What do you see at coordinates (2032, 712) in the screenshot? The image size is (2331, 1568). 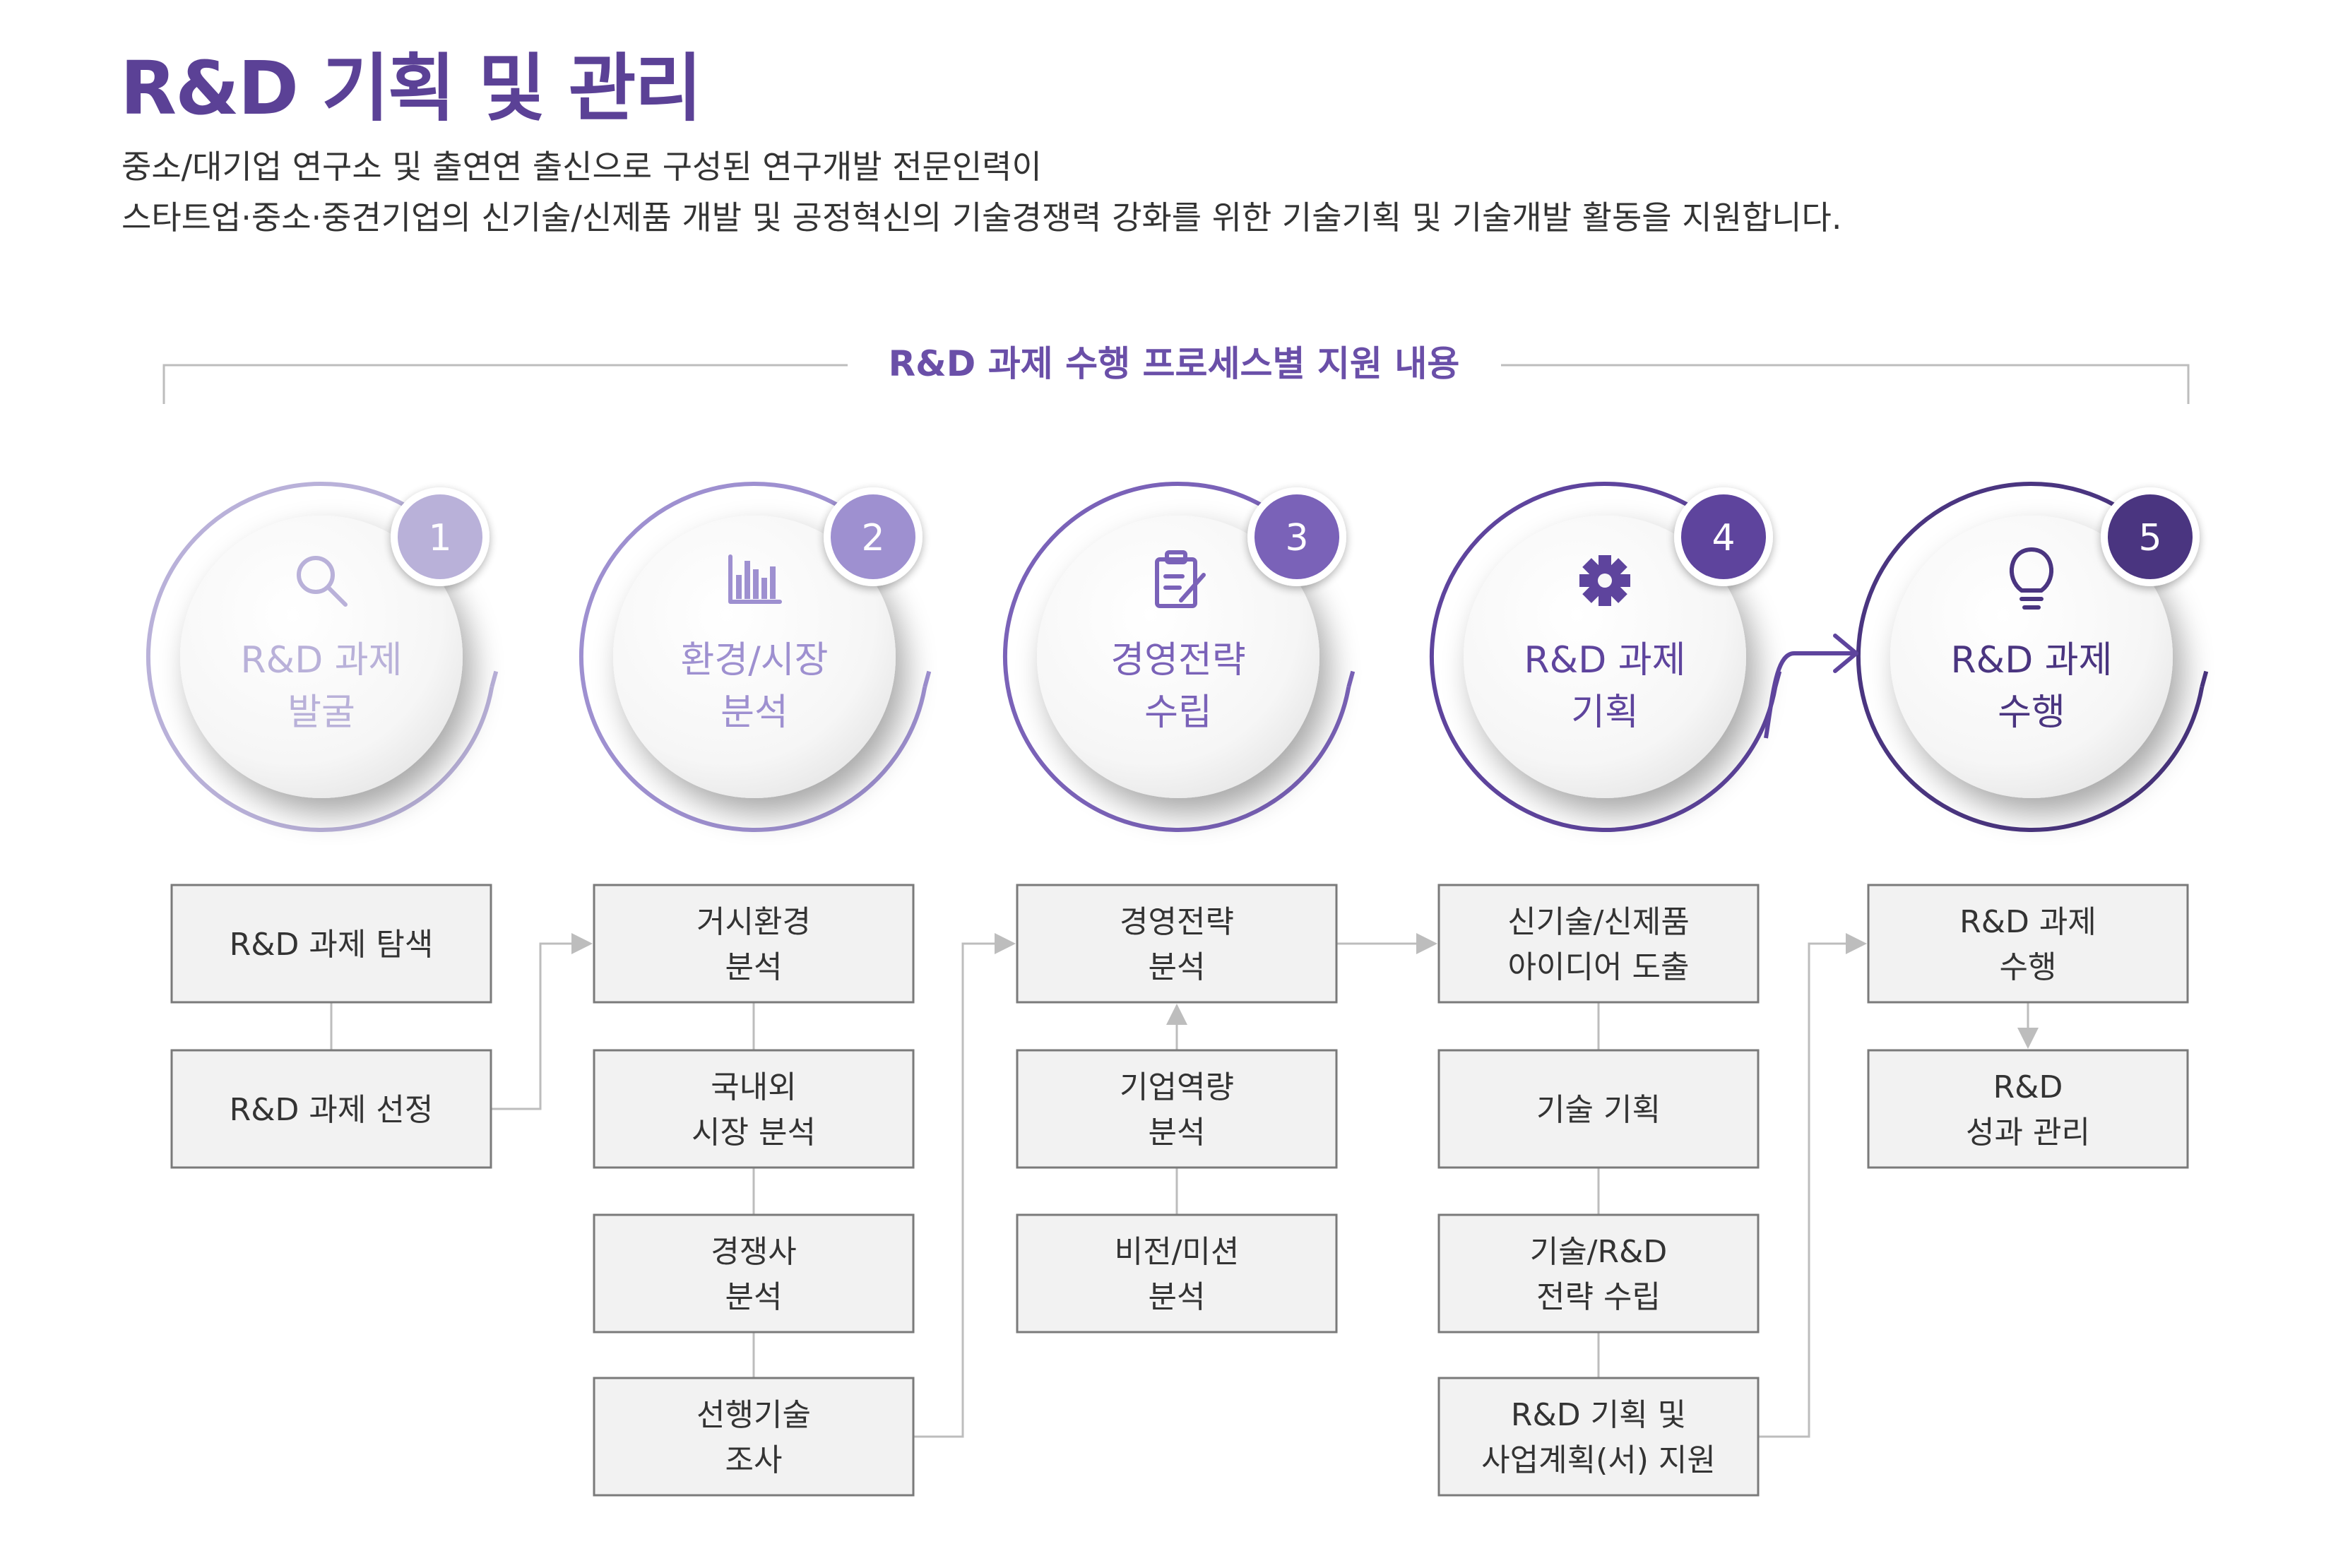 I see `step-label-line2: 수행` at bounding box center [2032, 712].